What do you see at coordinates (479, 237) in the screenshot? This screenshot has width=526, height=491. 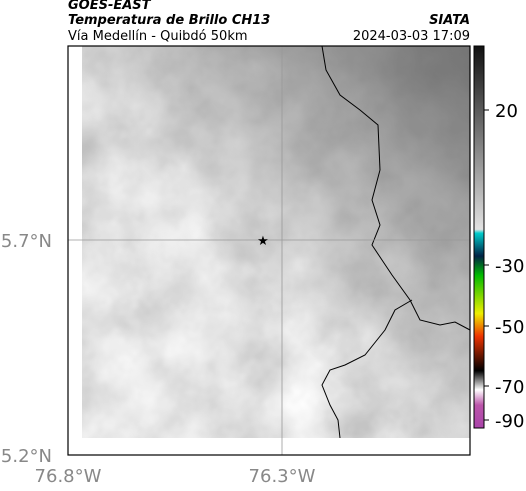 I see `colorbar` at bounding box center [479, 237].